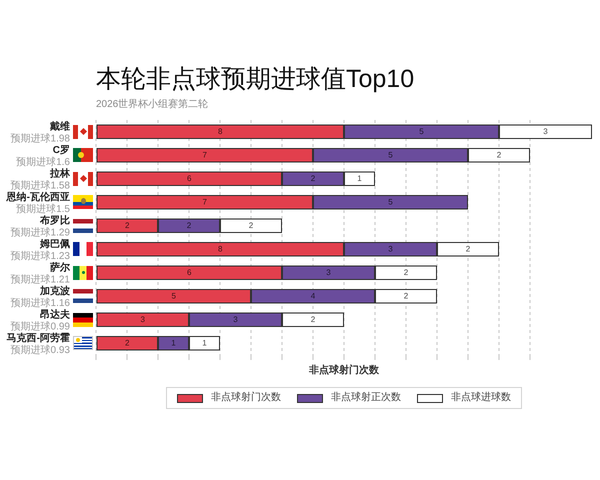 This screenshot has height=480, width=600. What do you see at coordinates (481, 398) in the screenshot?
I see `text: 非点球进球数` at bounding box center [481, 398].